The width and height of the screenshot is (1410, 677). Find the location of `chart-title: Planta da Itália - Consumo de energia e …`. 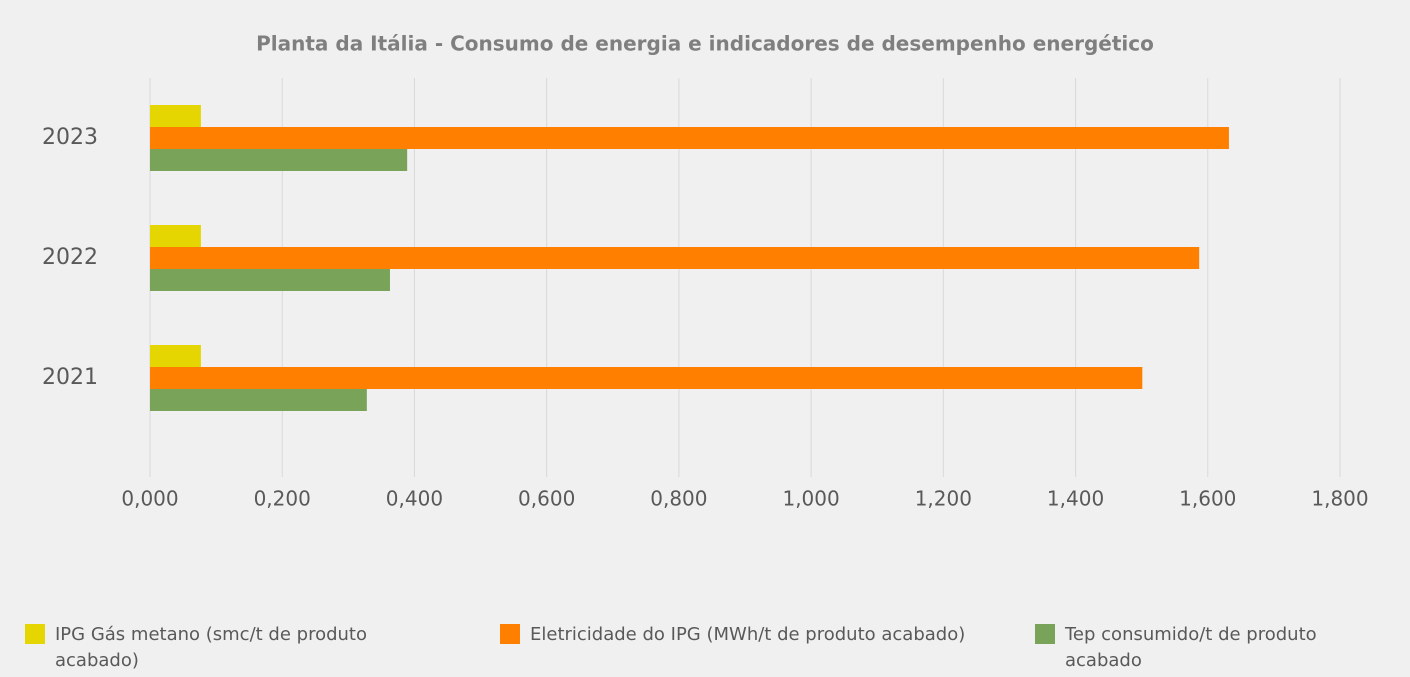

chart-title: Planta da Itália - Consumo de energia e … is located at coordinates (705, 44).